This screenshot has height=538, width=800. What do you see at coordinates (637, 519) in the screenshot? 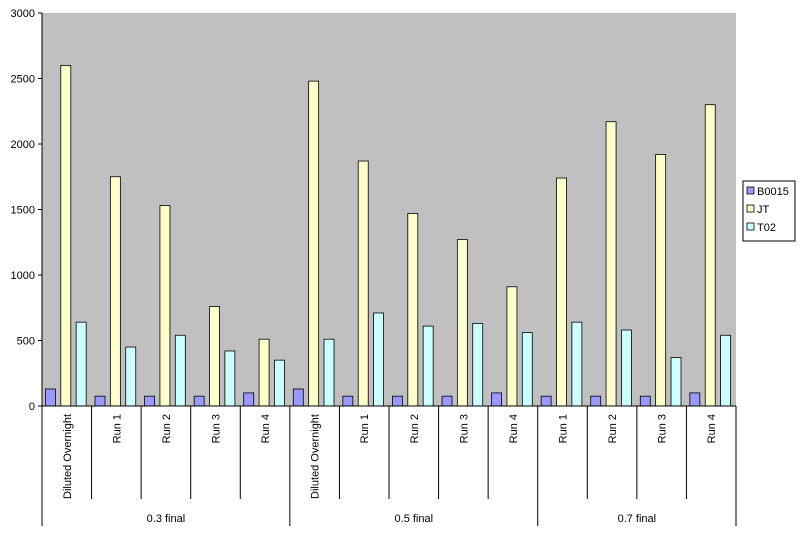
I see `group-label: 0.7 final` at bounding box center [637, 519].